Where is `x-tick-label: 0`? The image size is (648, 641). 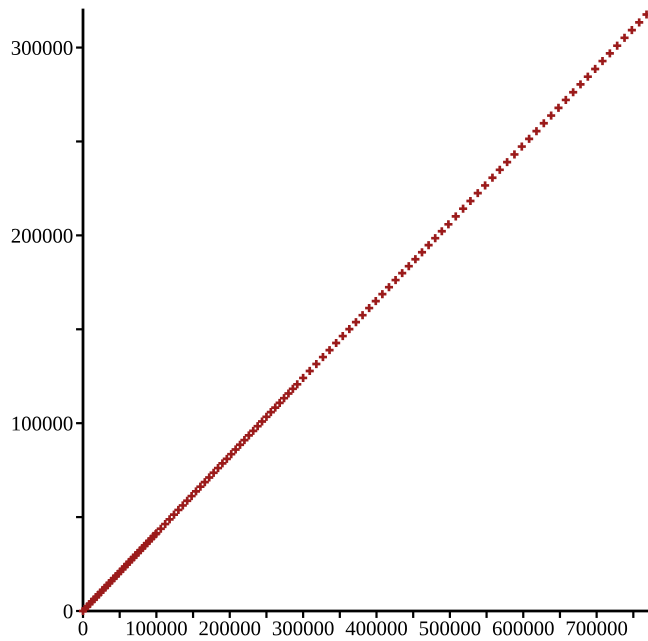 x-tick-label: 0 is located at coordinates (83, 628).